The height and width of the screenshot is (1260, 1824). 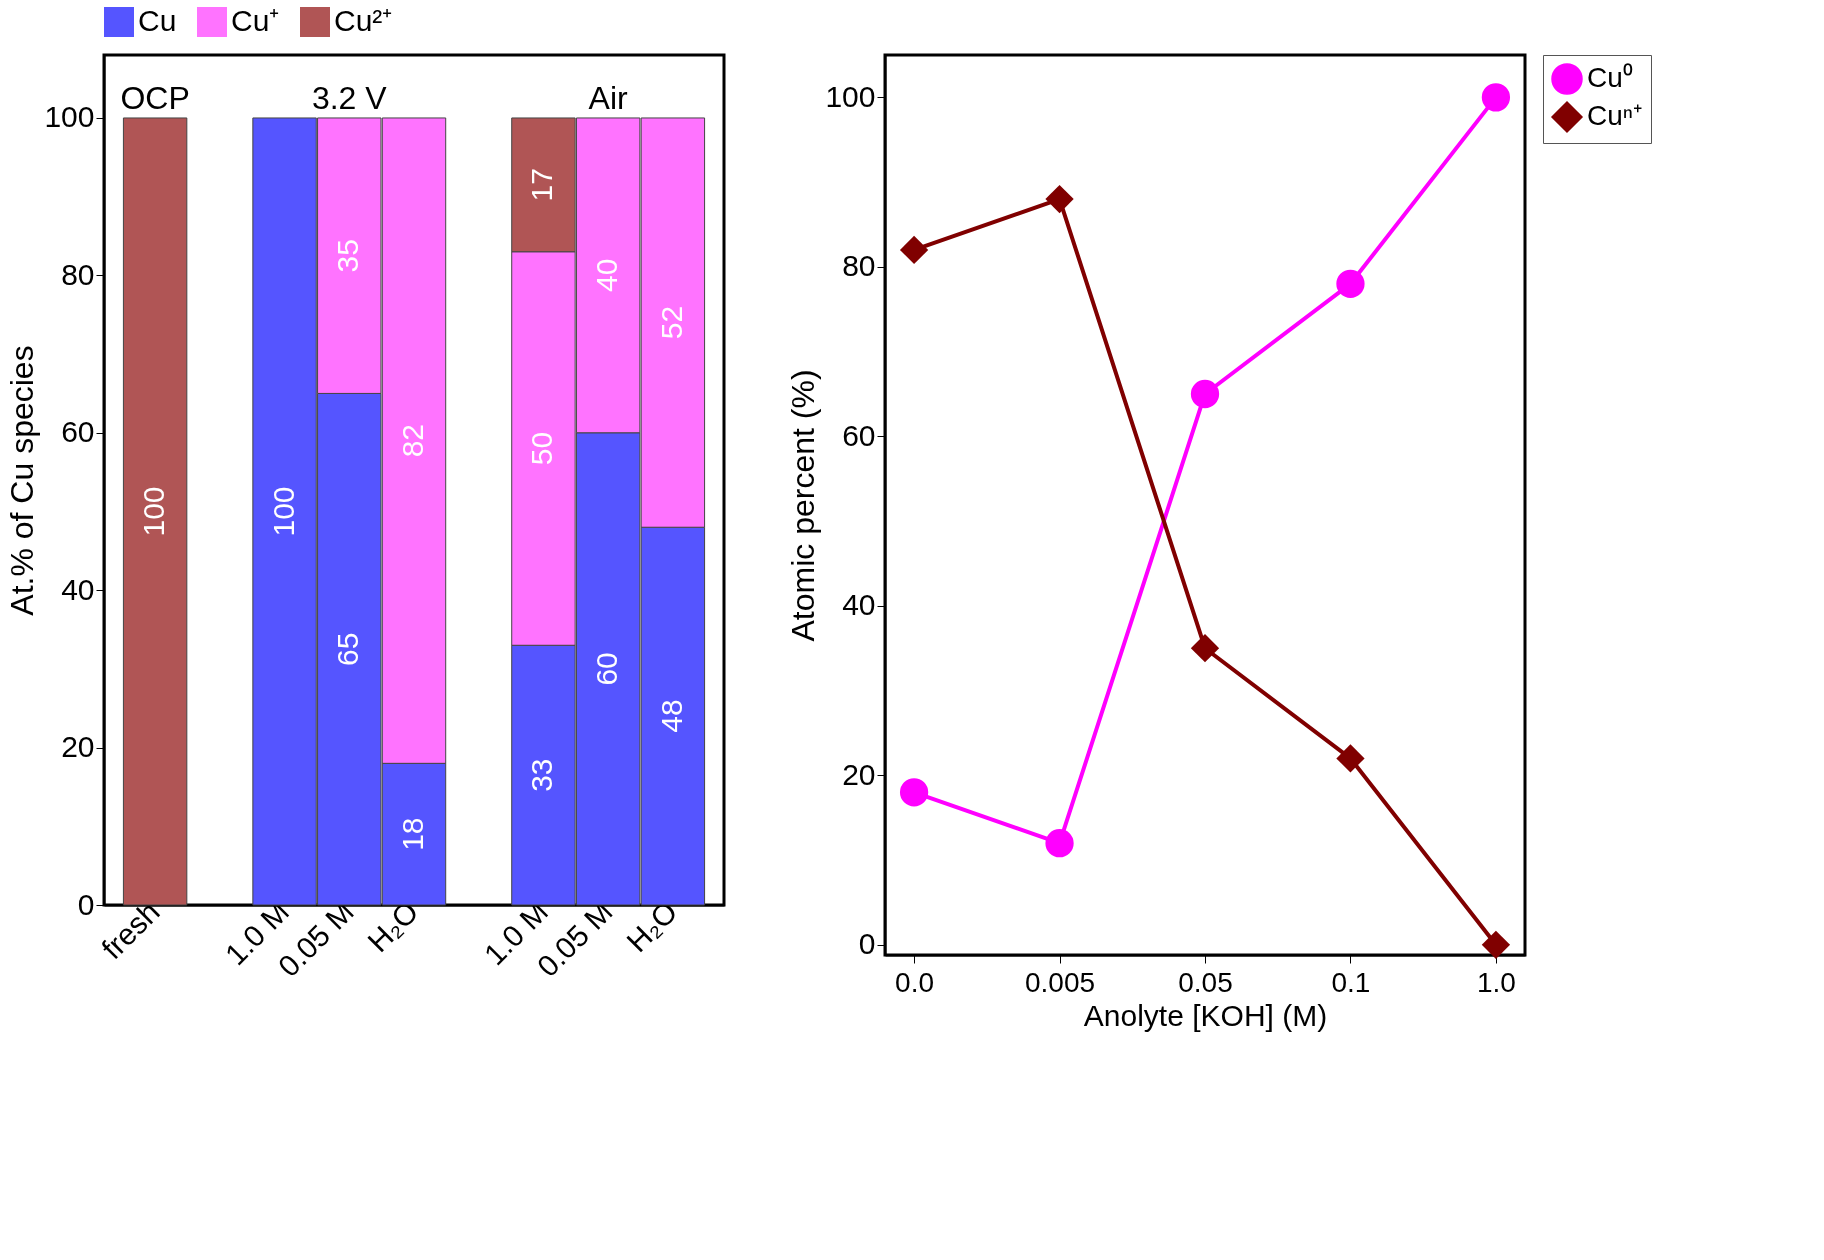 I want to click on y-axis-title: At.% of Cu species, so click(x=22, y=480).